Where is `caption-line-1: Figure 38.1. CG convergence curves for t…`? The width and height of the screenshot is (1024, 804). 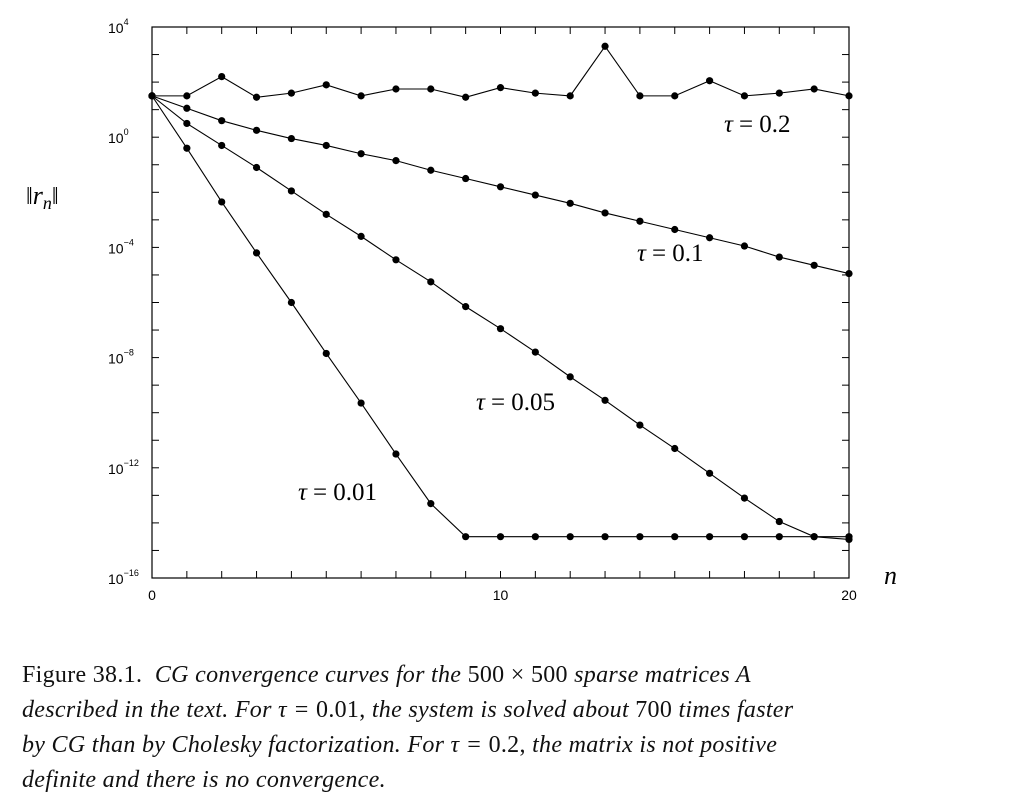 caption-line-1: Figure 38.1. CG convergence curves for t… is located at coordinates (509, 675).